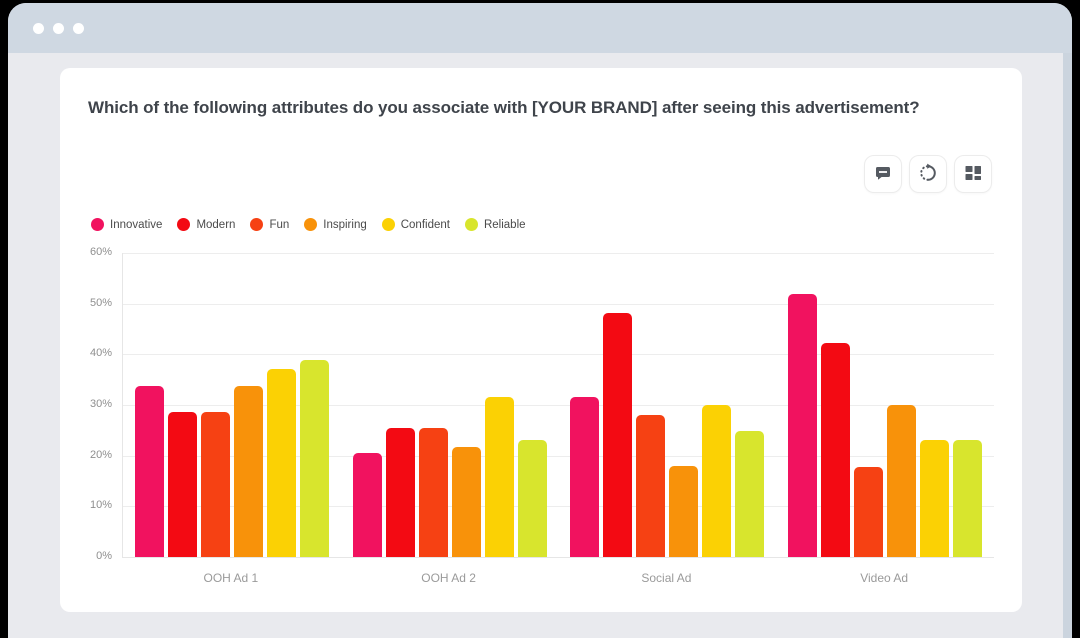  What do you see at coordinates (618, 434) in the screenshot?
I see `bar-modern-social-ad` at bounding box center [618, 434].